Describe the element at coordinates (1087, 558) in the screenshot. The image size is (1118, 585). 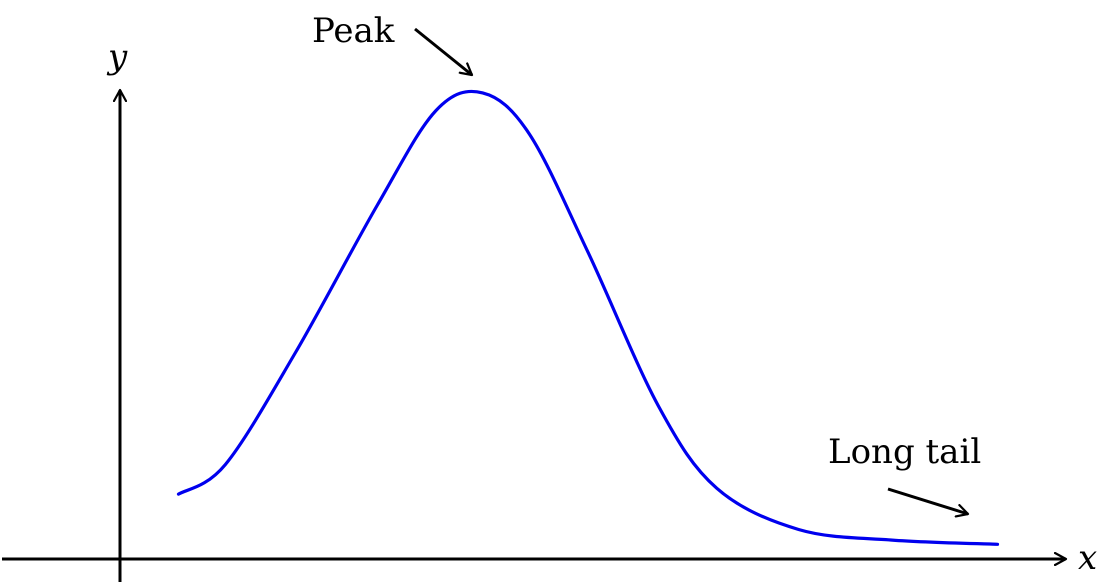
I see `x-axis-label: x` at that location.